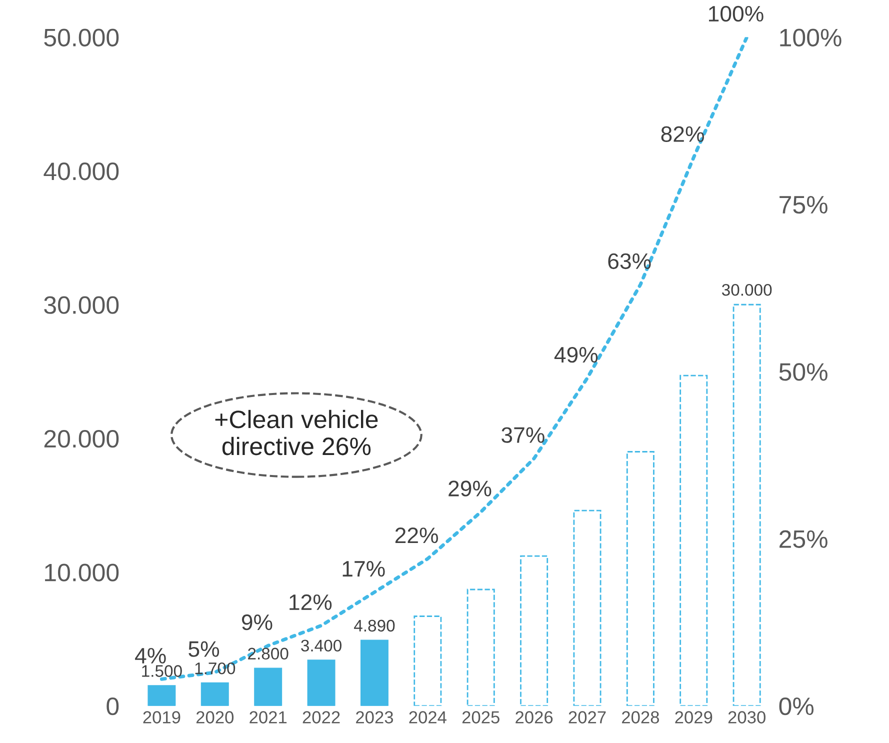  I want to click on x-tick-label: 2030, so click(747, 717).